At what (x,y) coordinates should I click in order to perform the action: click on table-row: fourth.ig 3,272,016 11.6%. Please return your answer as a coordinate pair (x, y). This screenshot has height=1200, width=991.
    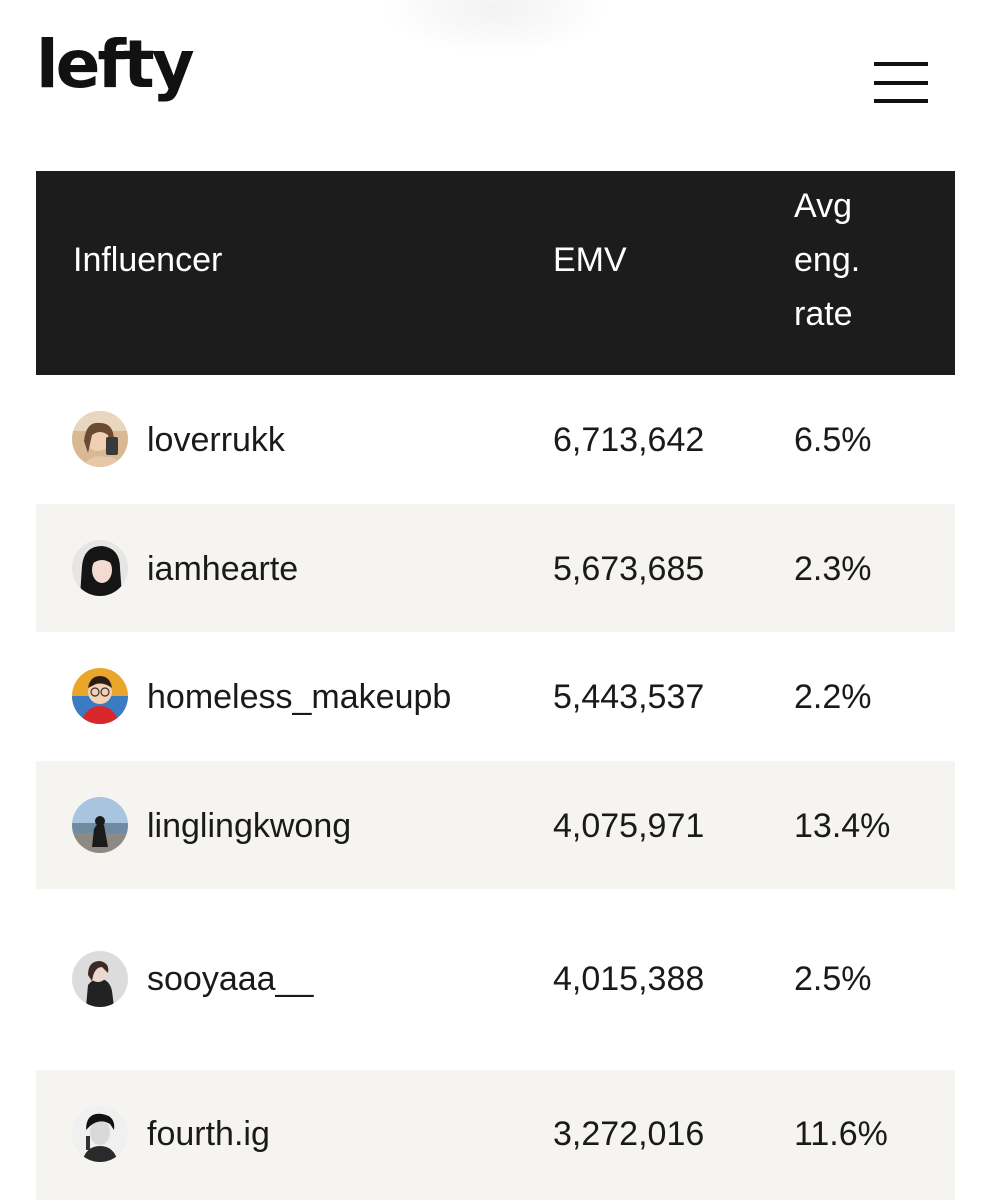
    Looking at the image, I should click on (495, 1135).